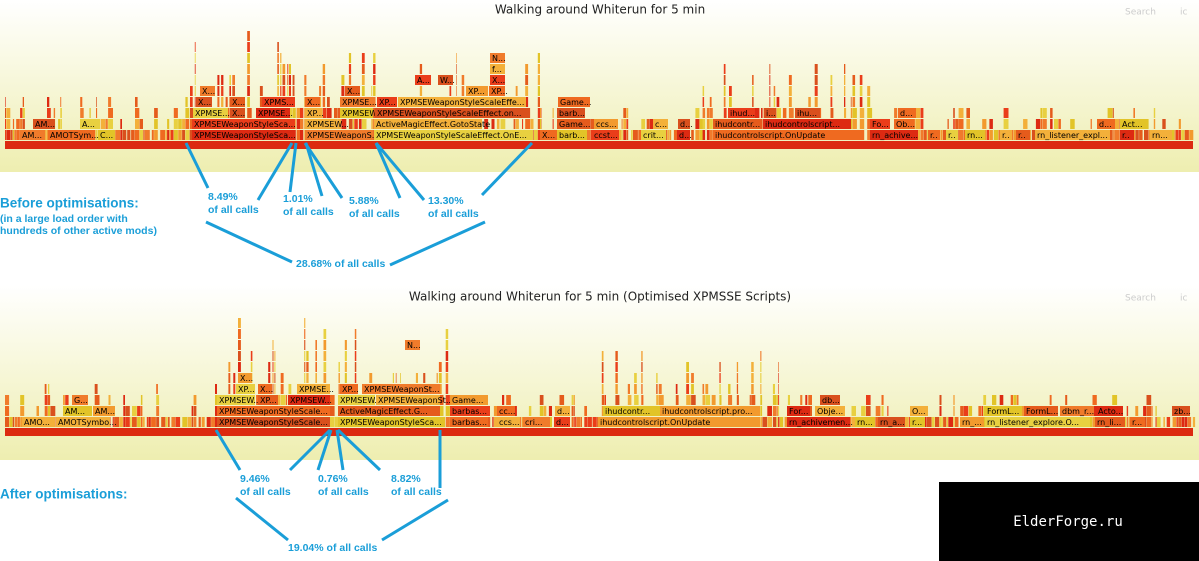 The width and height of the screenshot is (1199, 561). I want to click on section-detail: hundreds of other active mods), so click(78, 231).